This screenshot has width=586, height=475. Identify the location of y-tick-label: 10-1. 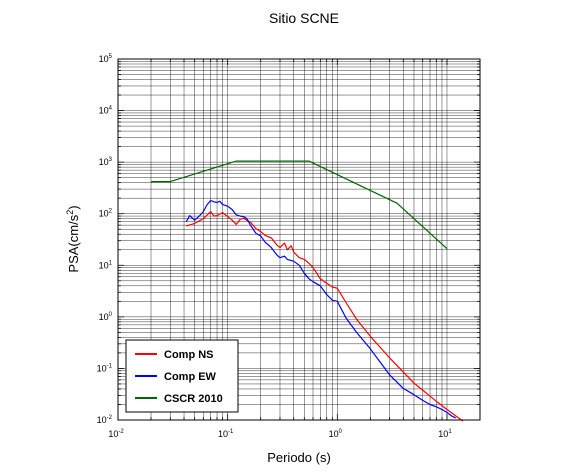
(105, 368).